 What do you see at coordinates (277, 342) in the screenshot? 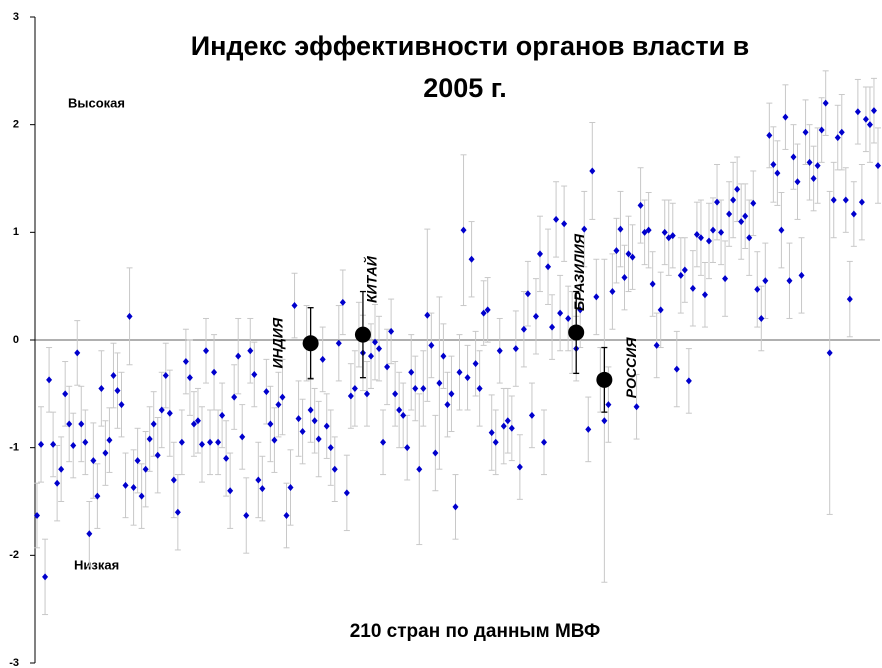
I see `country-label: ИНДИЯ` at bounding box center [277, 342].